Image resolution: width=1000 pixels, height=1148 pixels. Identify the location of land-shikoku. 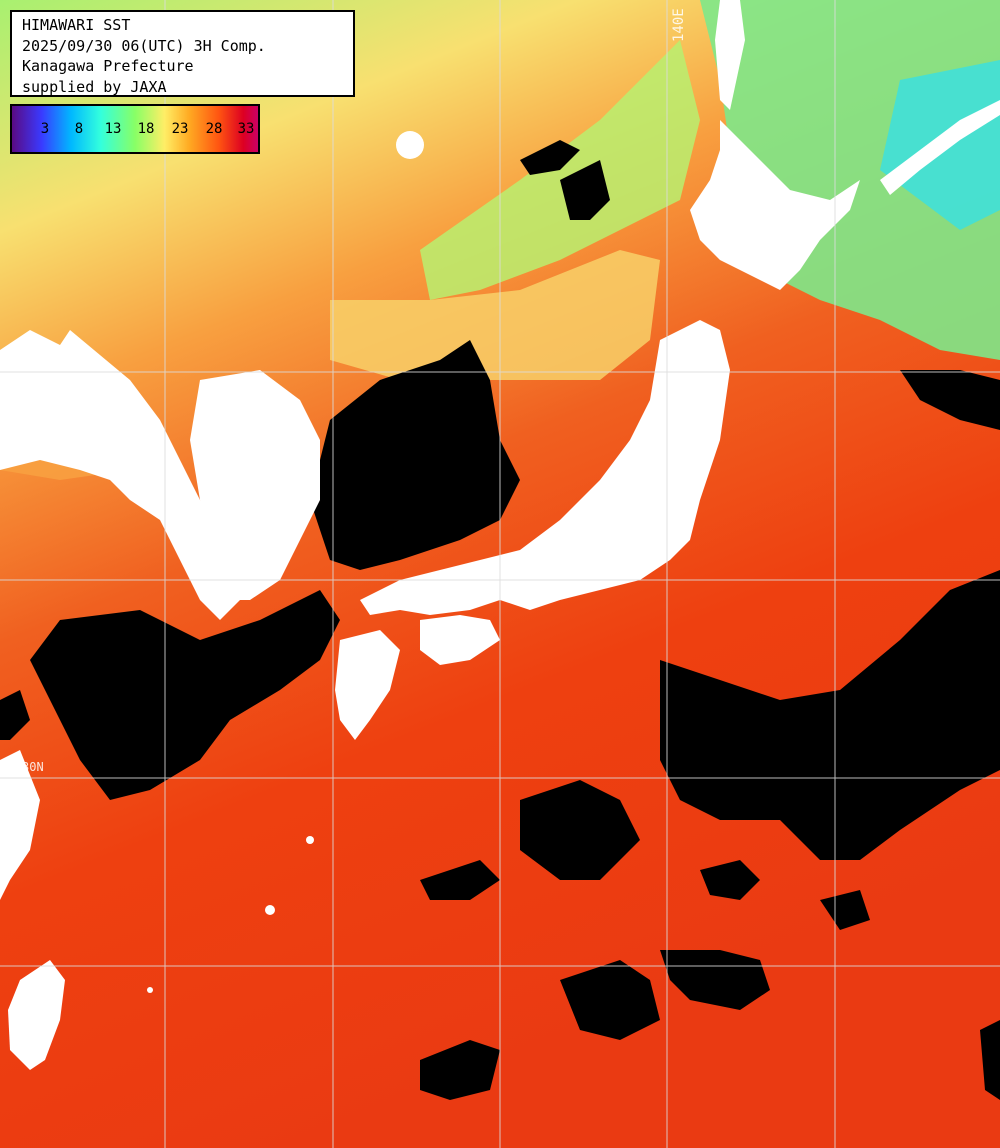
(460, 640).